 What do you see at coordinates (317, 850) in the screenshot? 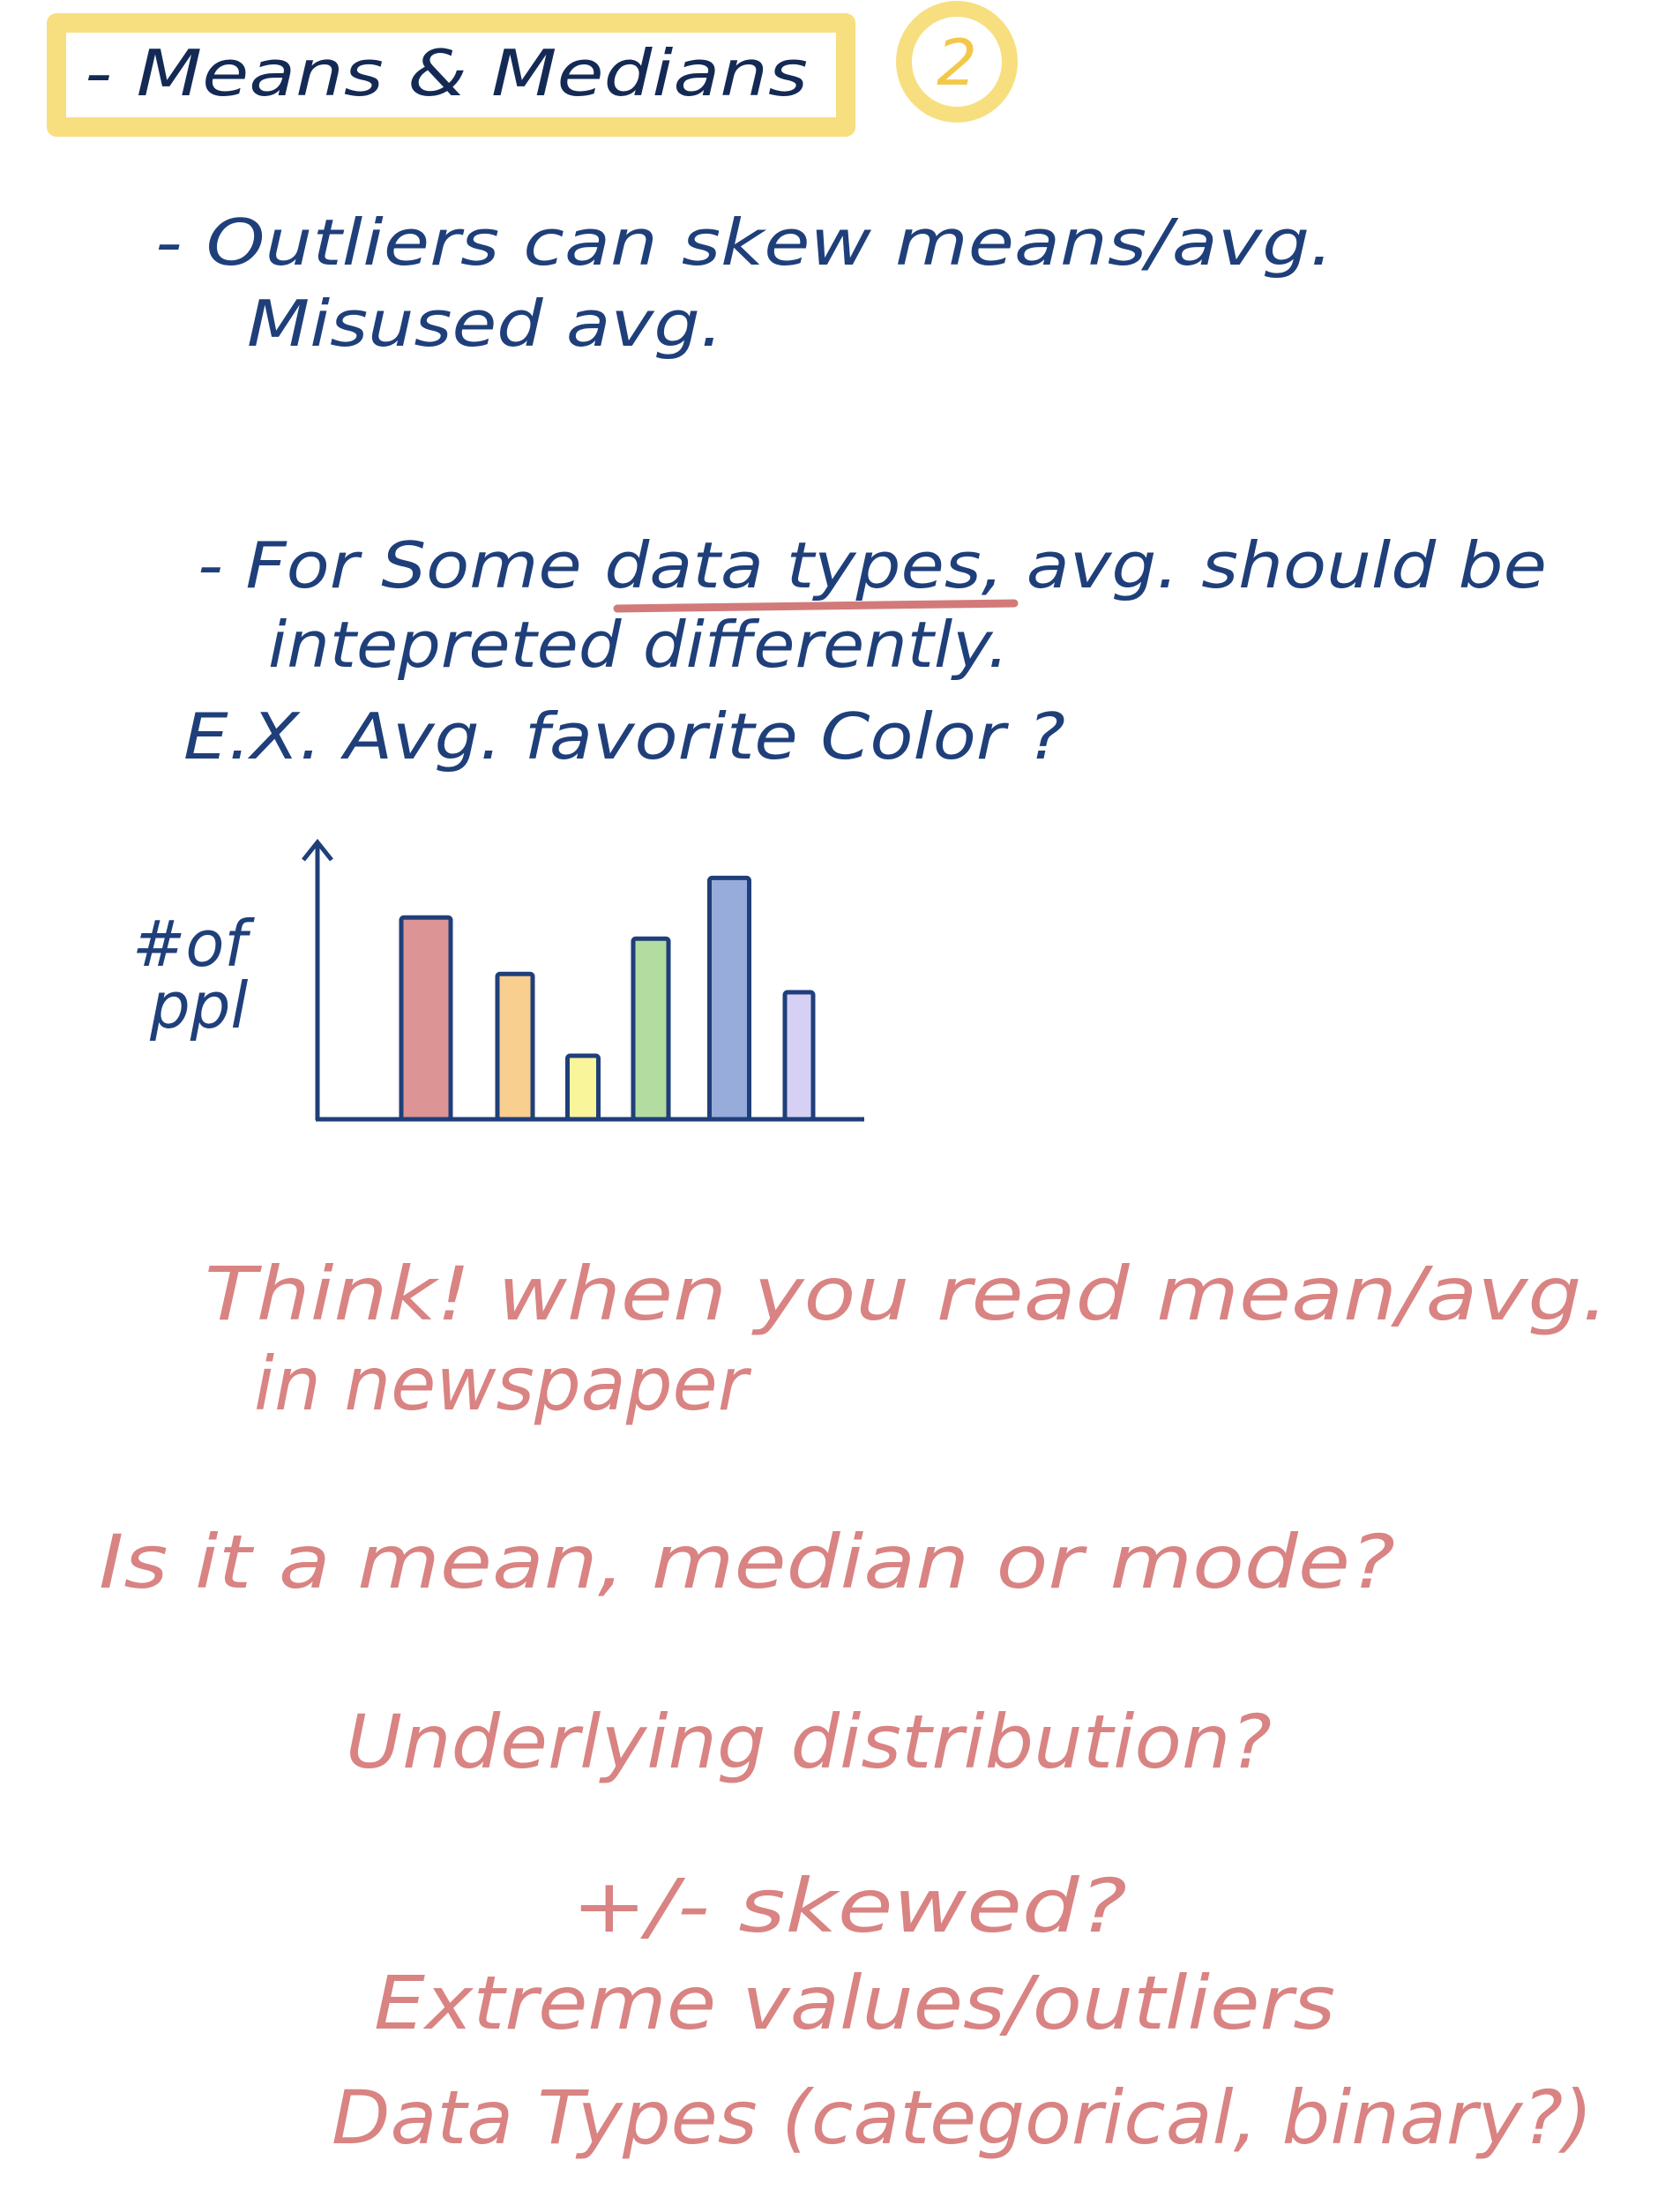
I see `axis-arrow` at bounding box center [317, 850].